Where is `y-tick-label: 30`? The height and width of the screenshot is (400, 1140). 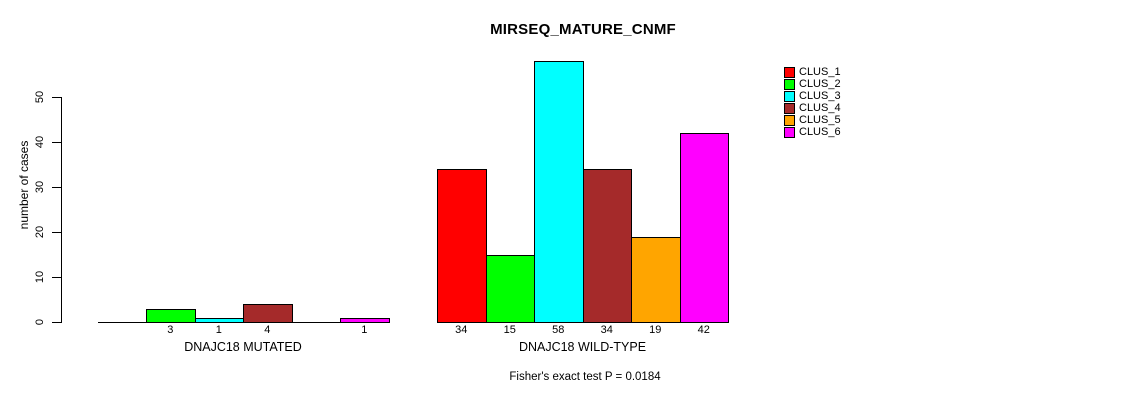 y-tick-label: 30 is located at coordinates (40, 187).